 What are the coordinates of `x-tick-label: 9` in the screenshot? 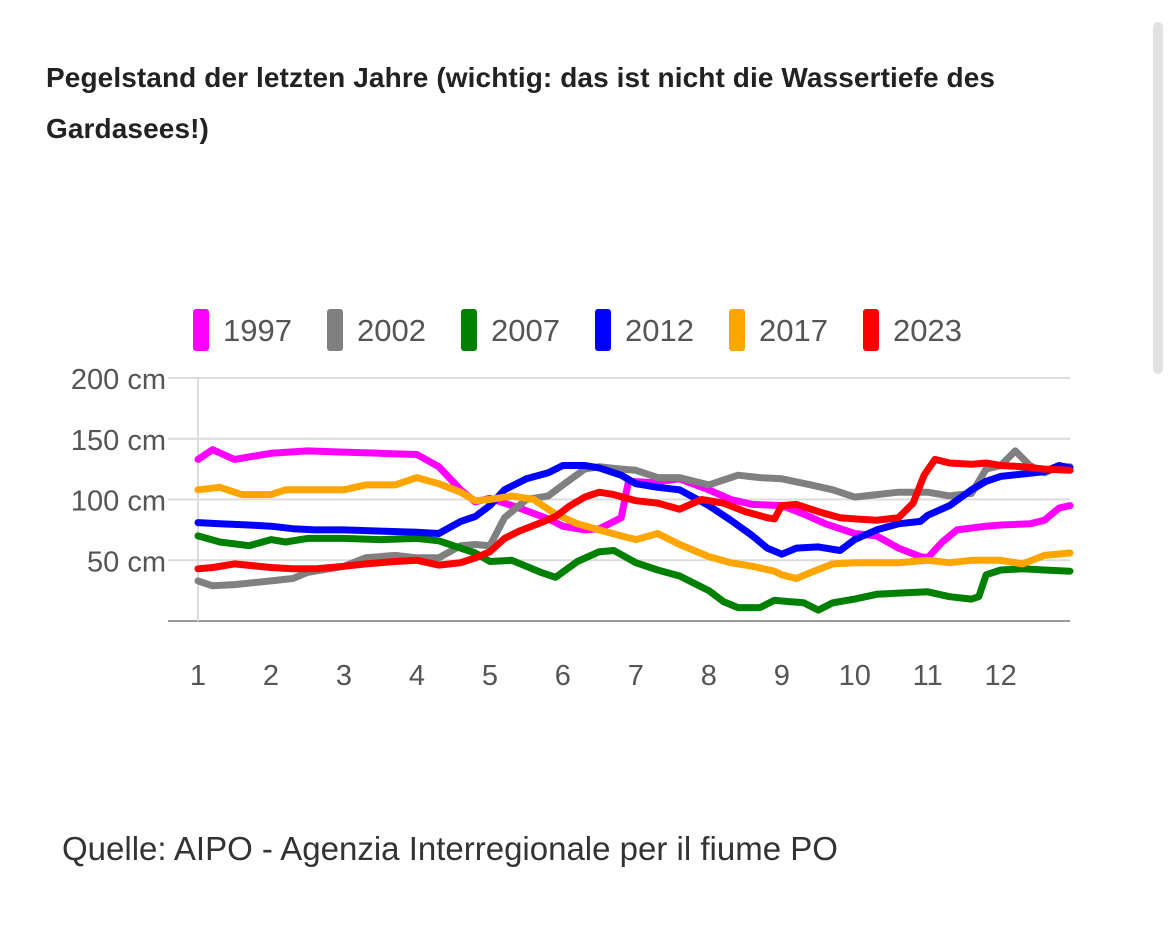 It's located at (782, 676).